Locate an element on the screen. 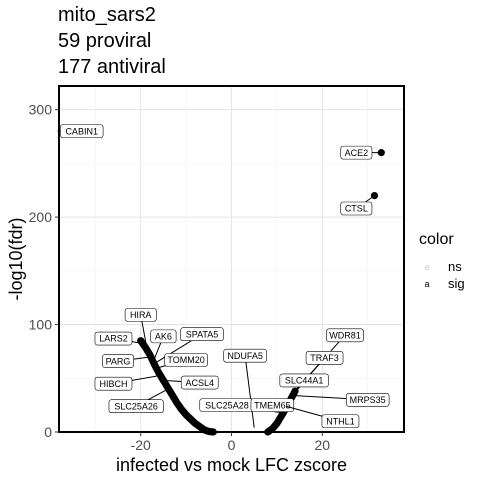 This screenshot has height=480, width=480. label-text: WDR81 is located at coordinates (345, 335).